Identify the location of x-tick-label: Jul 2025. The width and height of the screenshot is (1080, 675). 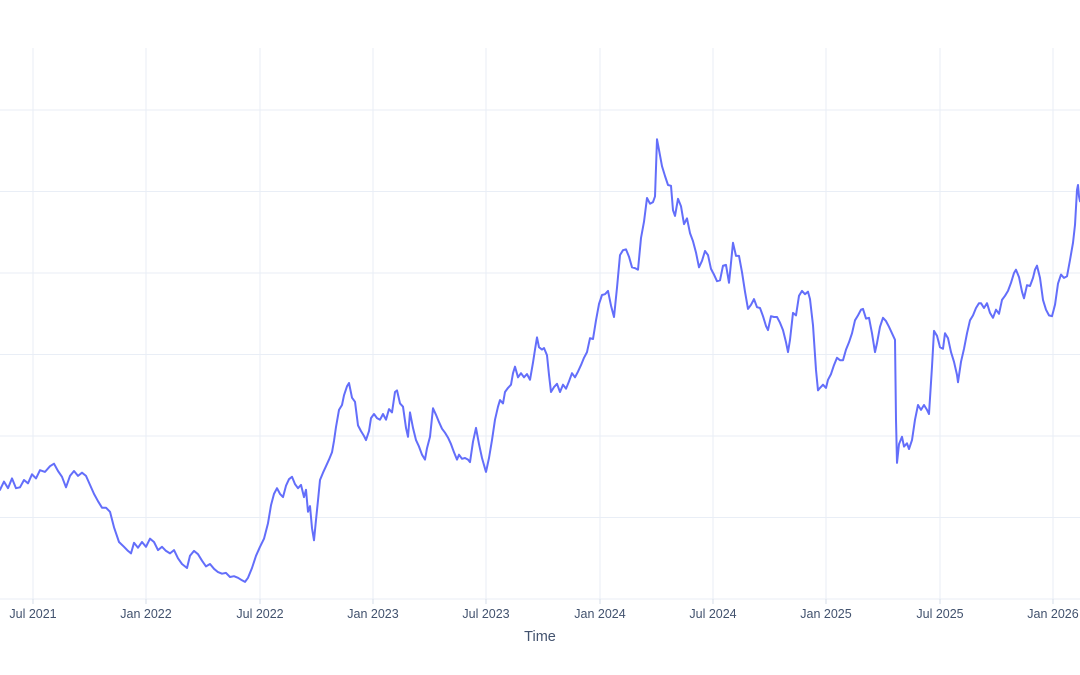
(940, 614).